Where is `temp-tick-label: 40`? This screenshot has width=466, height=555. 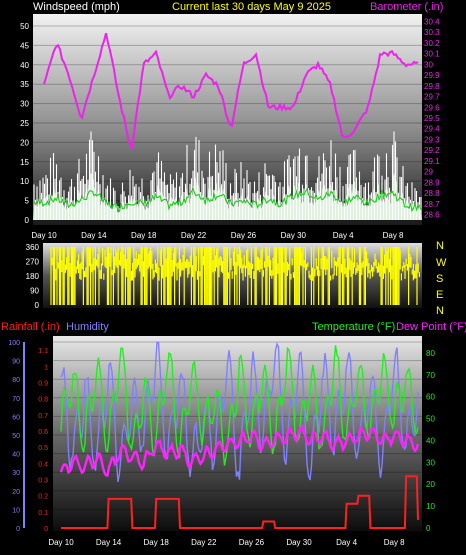
temp-tick-label: 40 is located at coordinates (430, 440).